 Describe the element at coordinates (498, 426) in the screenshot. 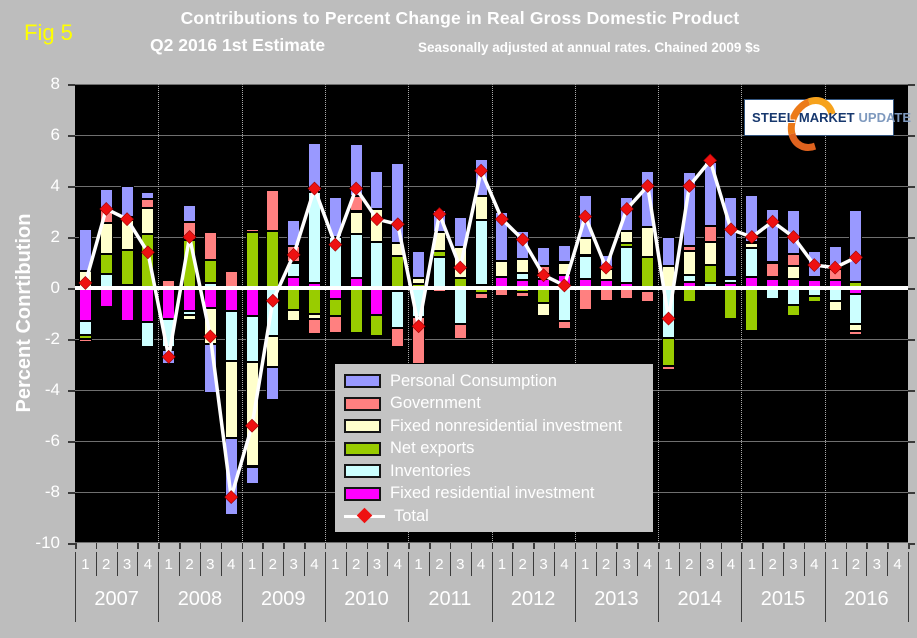

I see `legend-item: Fixed nonresidential investment` at that location.